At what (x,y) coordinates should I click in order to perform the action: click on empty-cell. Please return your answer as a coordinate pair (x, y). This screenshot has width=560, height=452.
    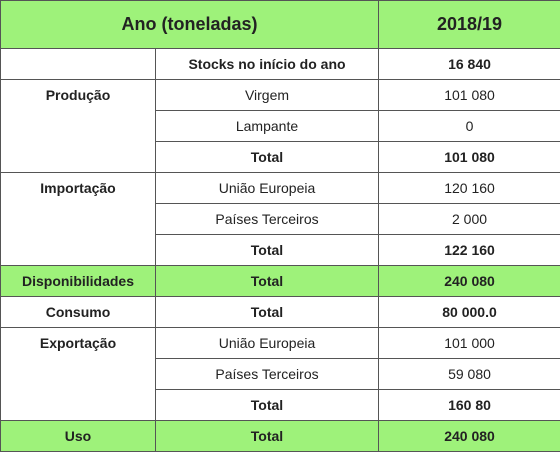
    Looking at the image, I should click on (78, 64).